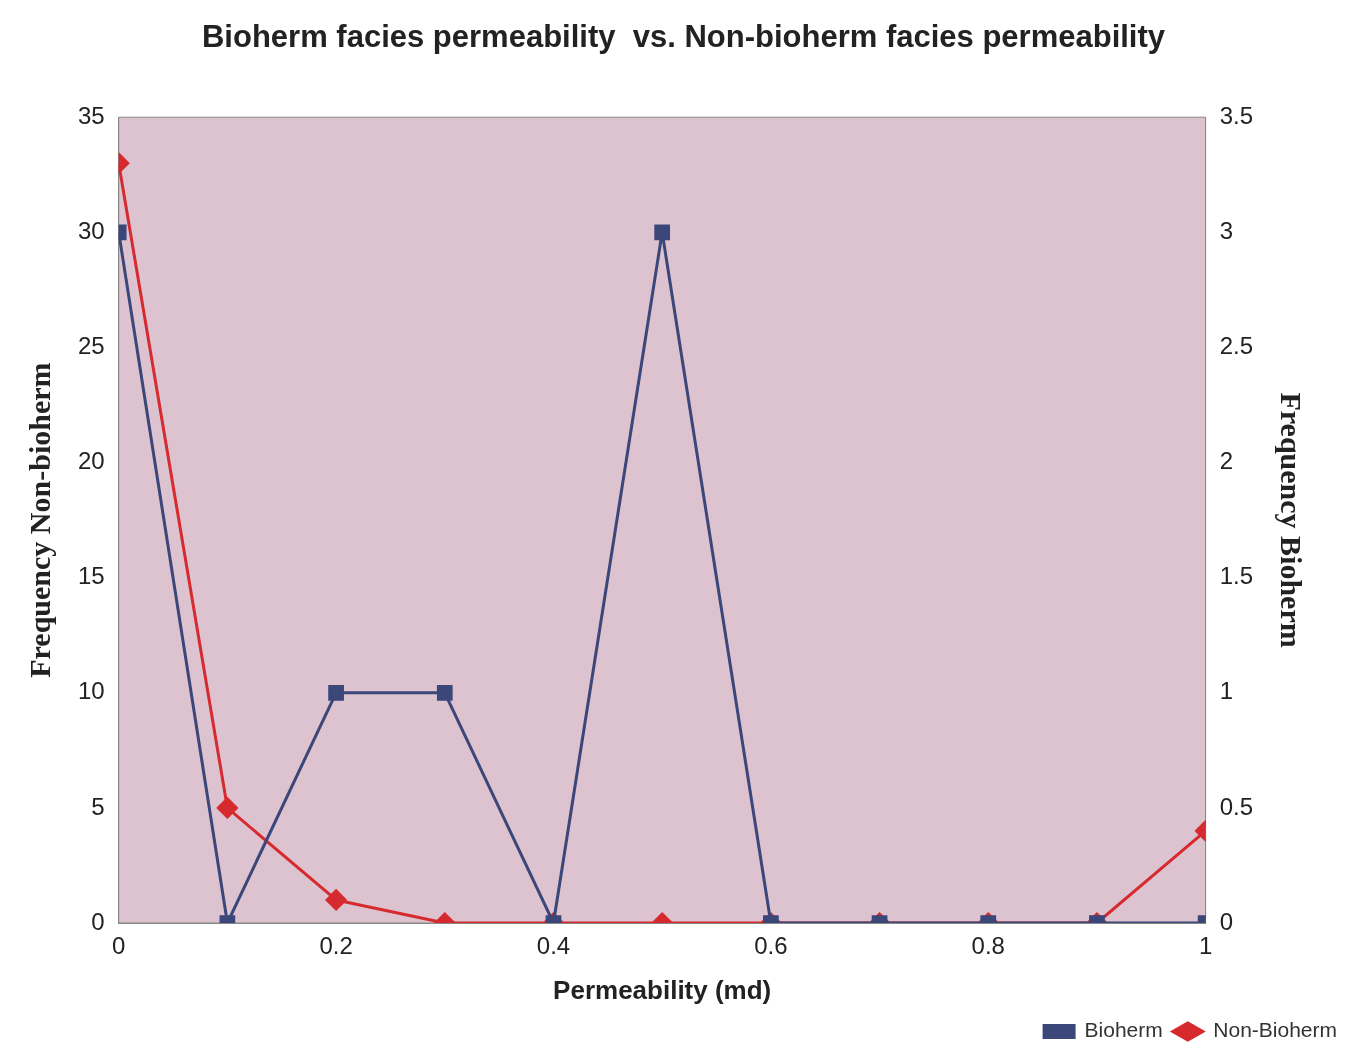  I want to click on y2-tick-label: 2, so click(1226, 461).